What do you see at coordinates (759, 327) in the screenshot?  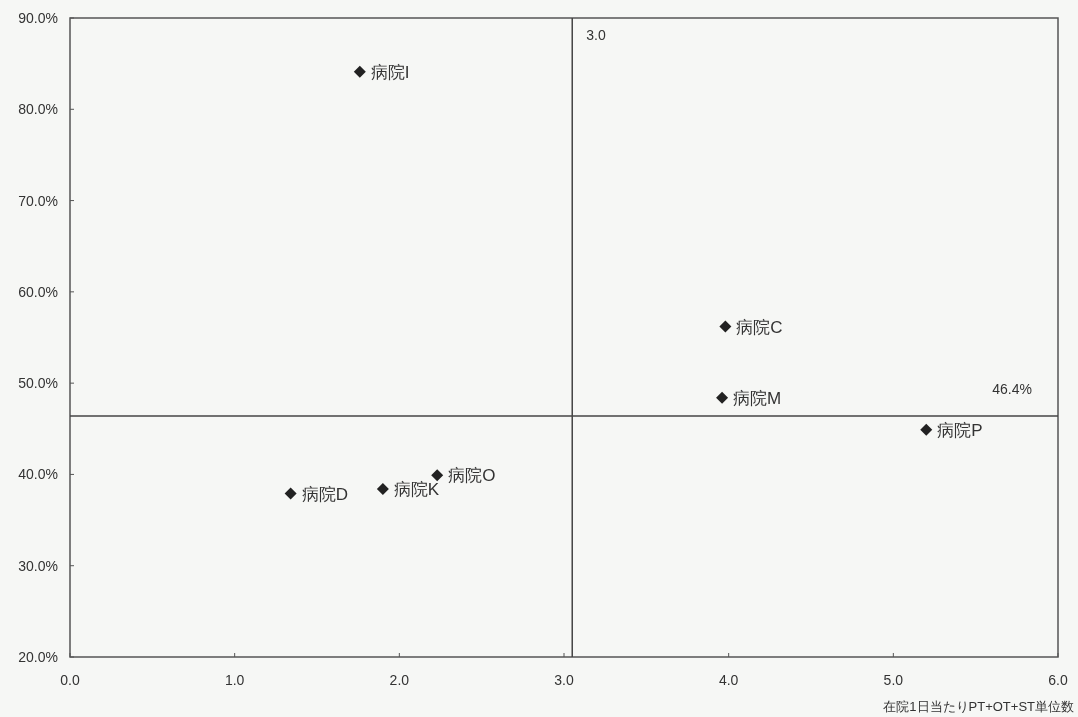 I see `annotation: 病院C` at bounding box center [759, 327].